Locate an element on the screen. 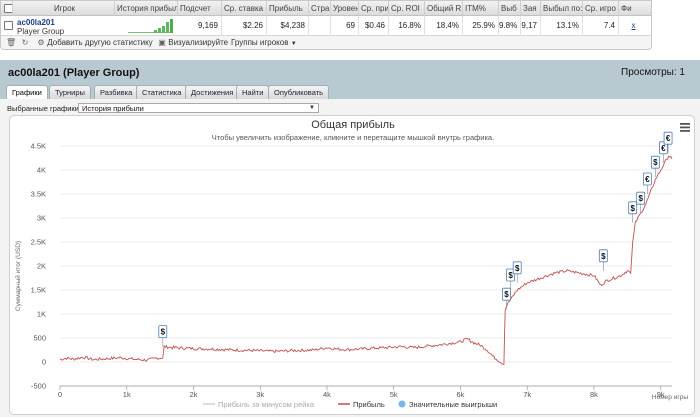 The image size is (700, 418). select-all-checkbox-cell is located at coordinates (7, 8).